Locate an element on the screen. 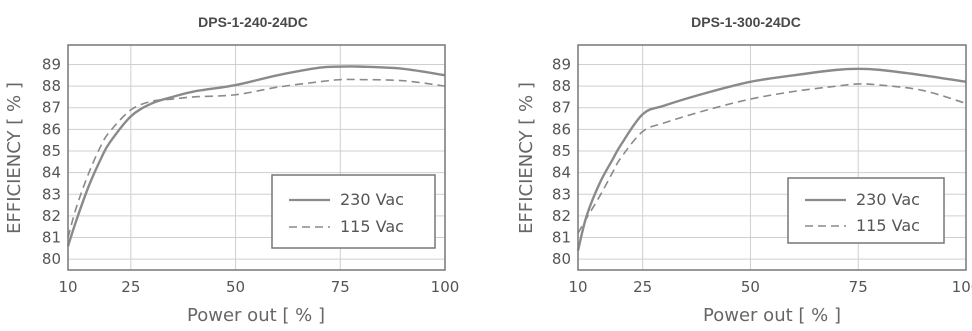 Image resolution: width=972 pixels, height=331 pixels. chart-title: DPS-1-240-24DC is located at coordinates (253, 22).